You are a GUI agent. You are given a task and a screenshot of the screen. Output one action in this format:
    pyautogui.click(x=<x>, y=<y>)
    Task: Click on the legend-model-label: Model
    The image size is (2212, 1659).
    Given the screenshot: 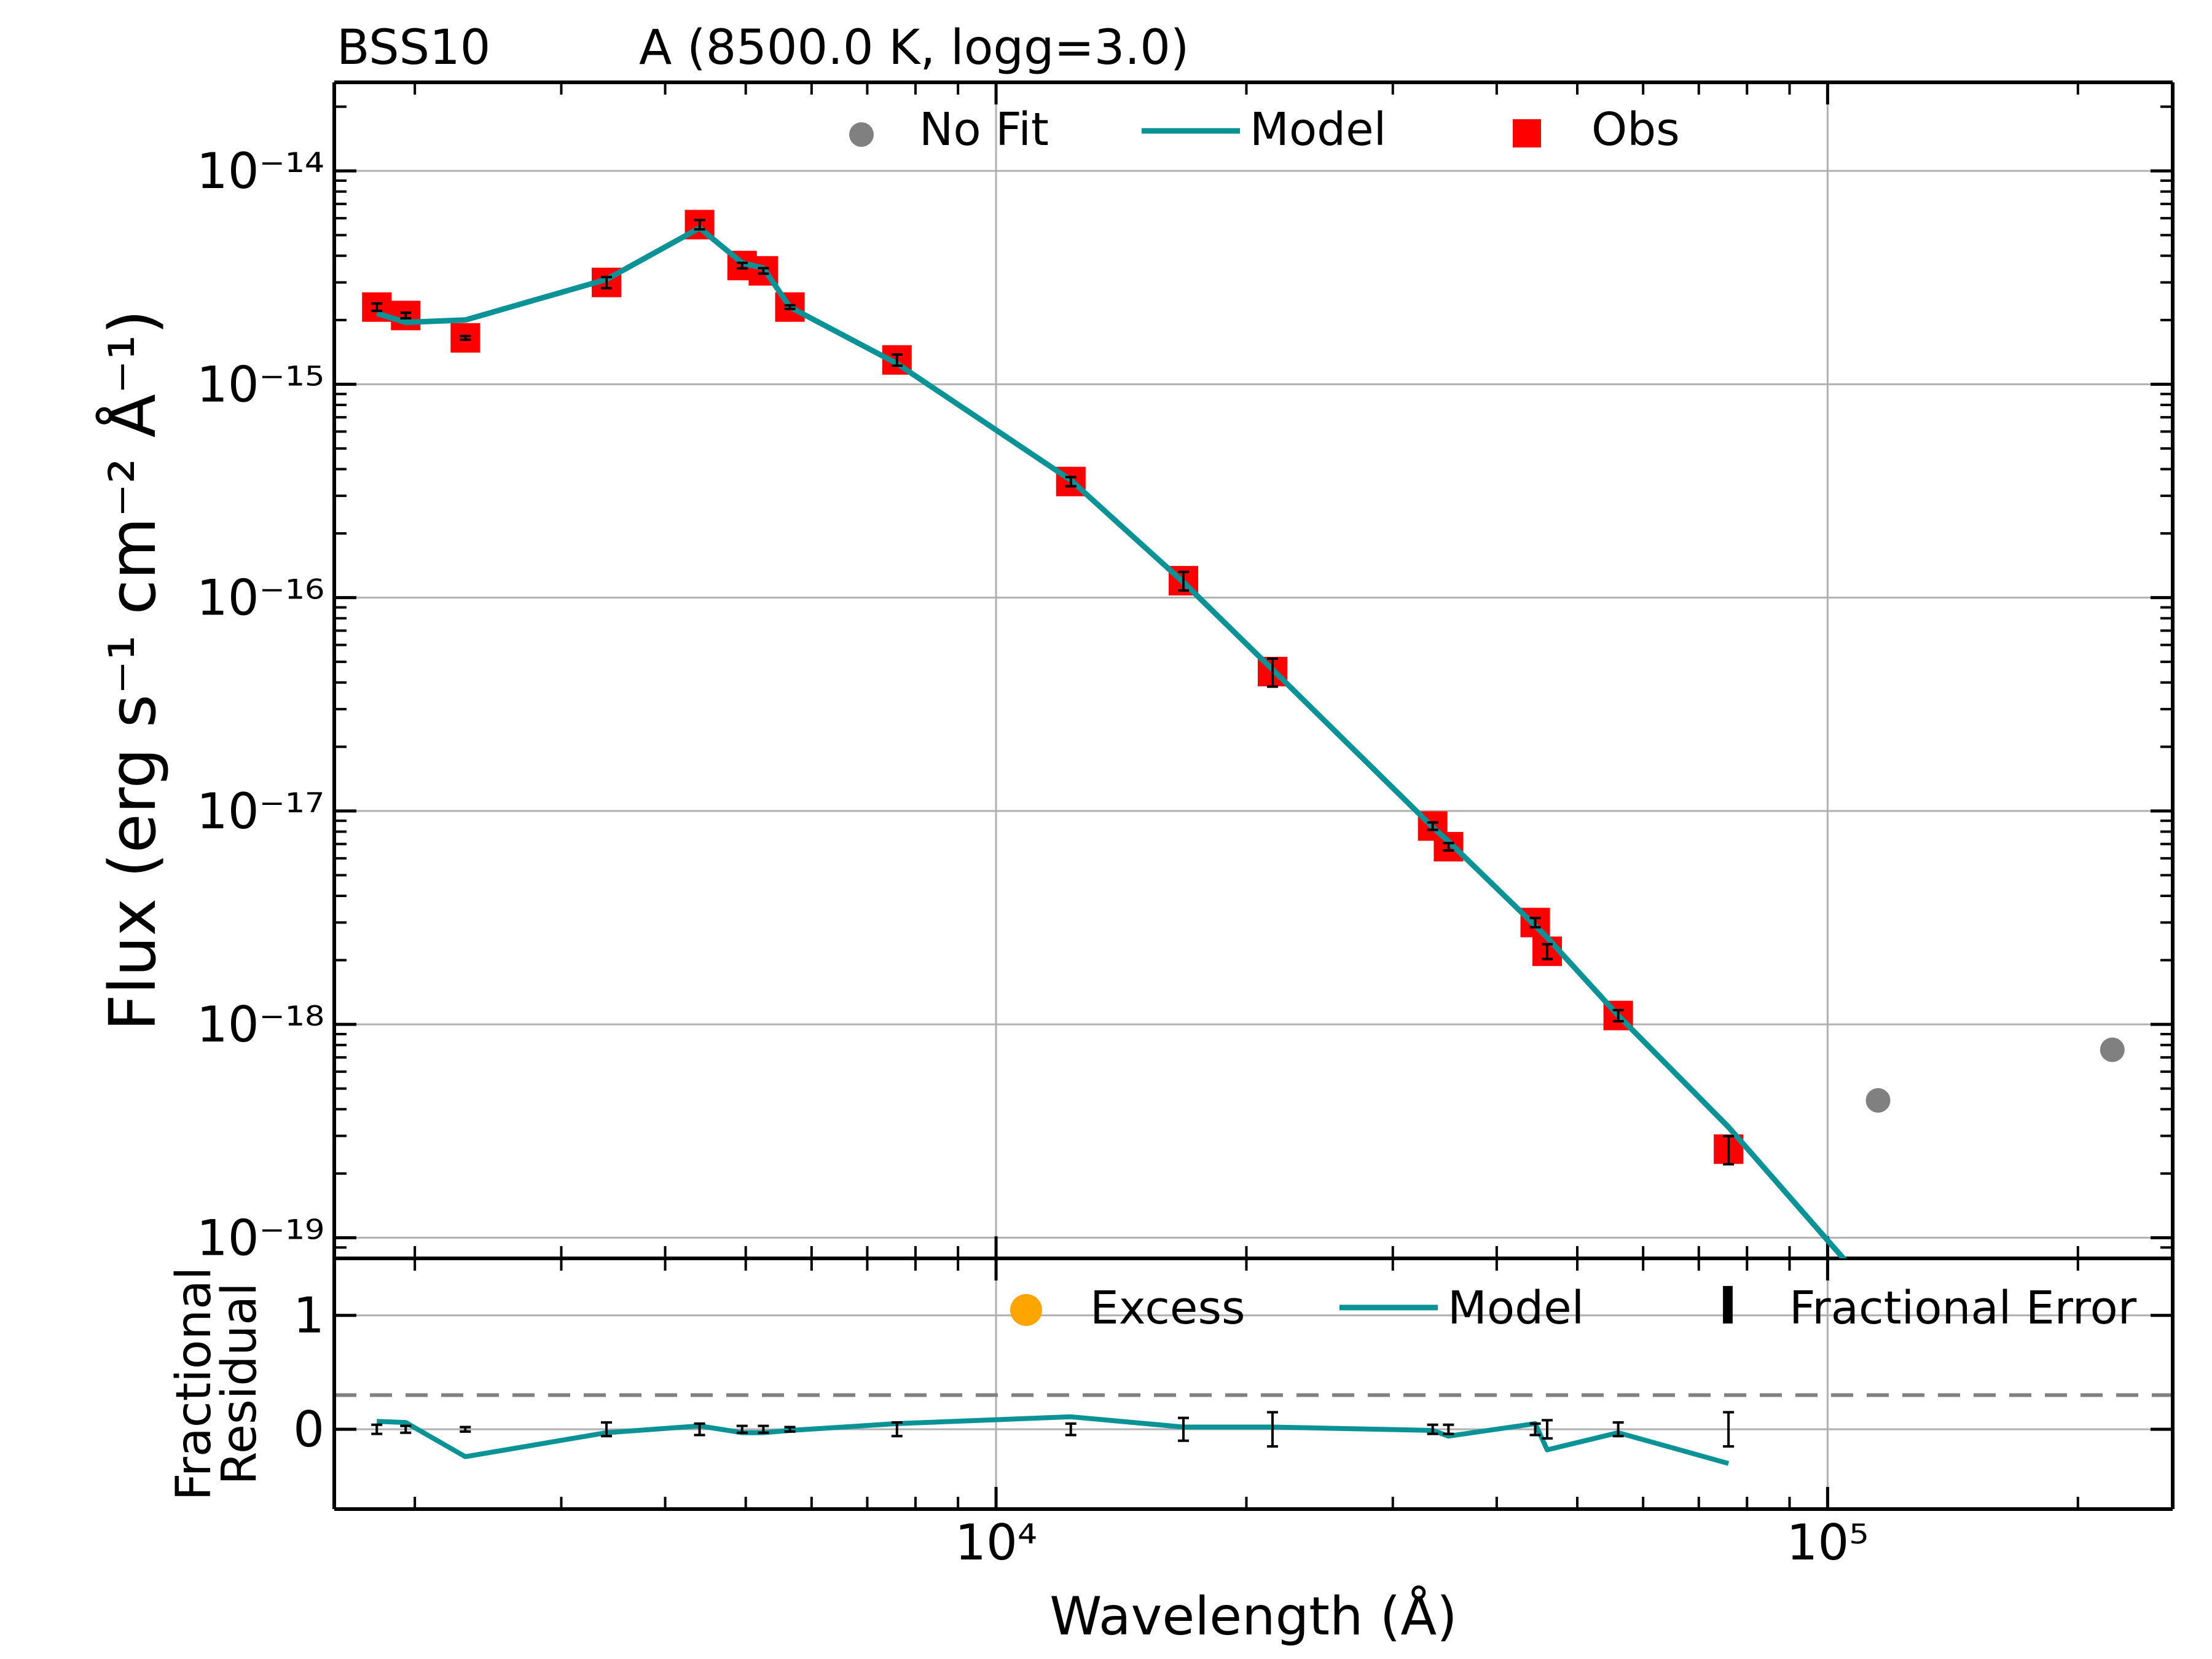 What is the action you would take?
    pyautogui.click(x=1318, y=129)
    